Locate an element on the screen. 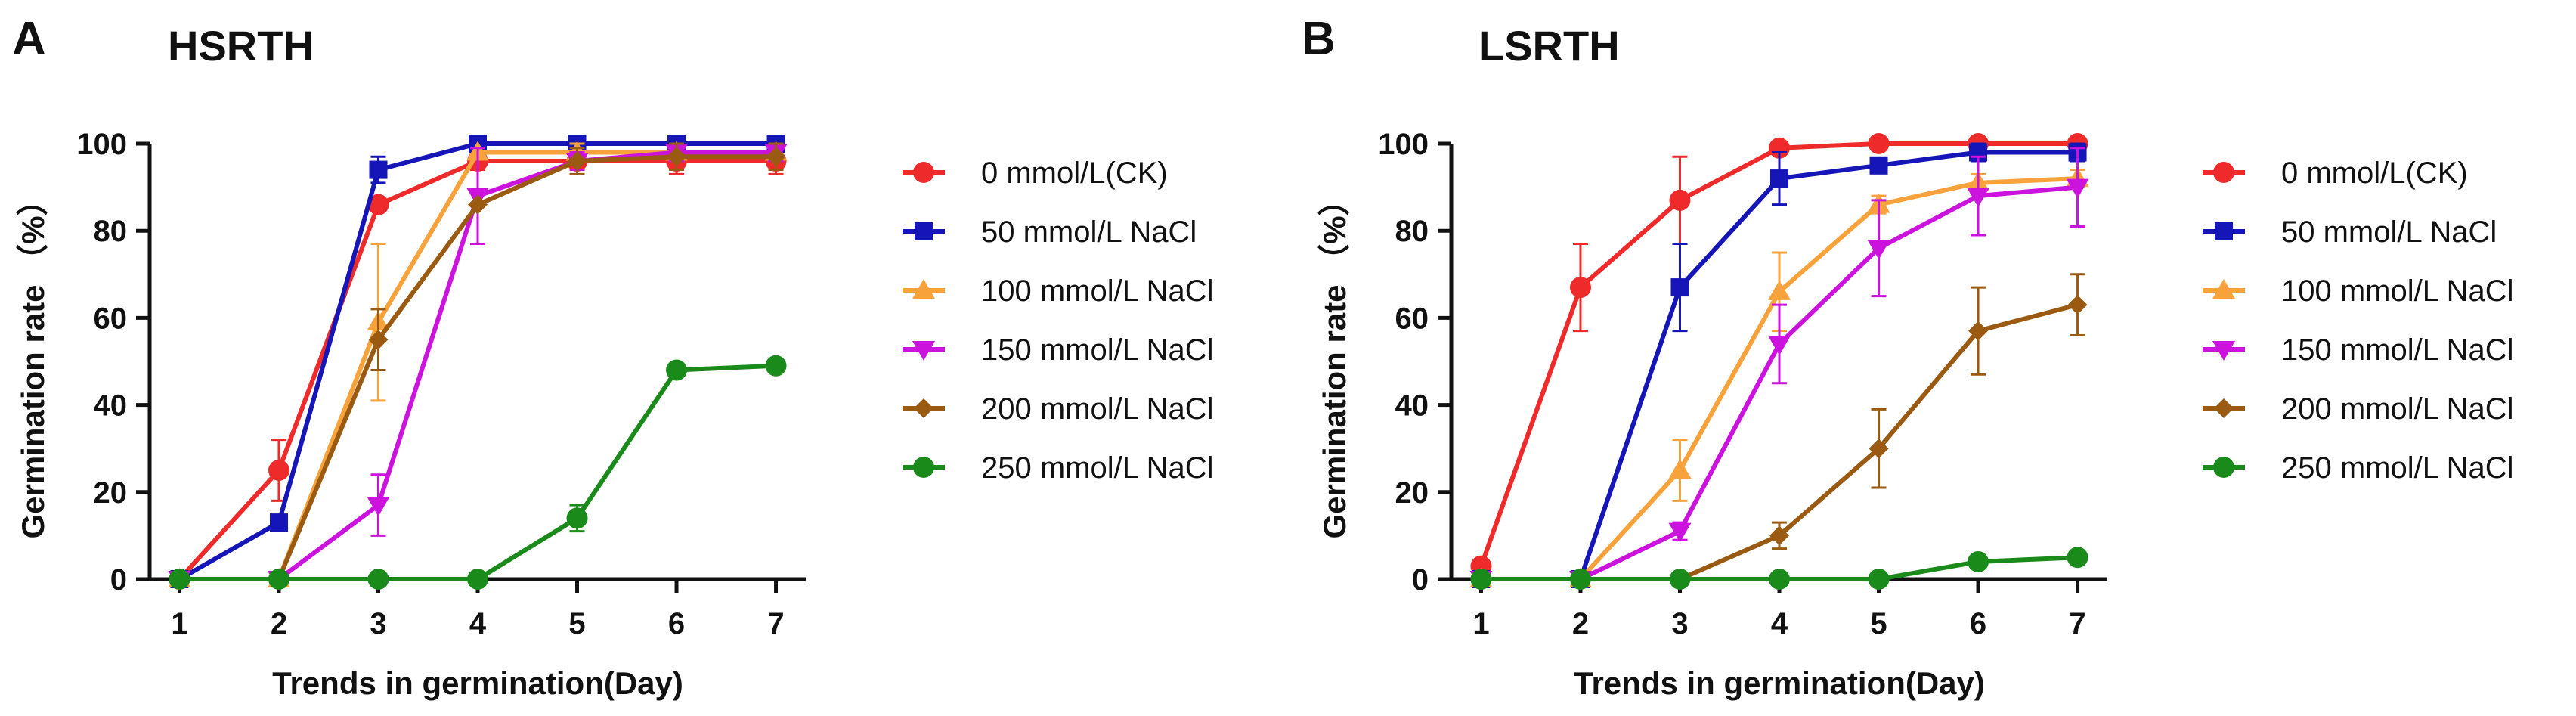 The height and width of the screenshot is (716, 2576). panel-b-legend-label-150: 150 mmol/L NaCl is located at coordinates (2397, 350).